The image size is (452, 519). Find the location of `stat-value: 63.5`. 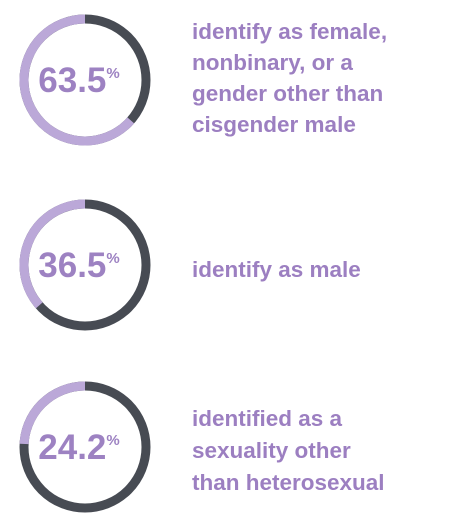

stat-value: 63.5 is located at coordinates (72, 80).